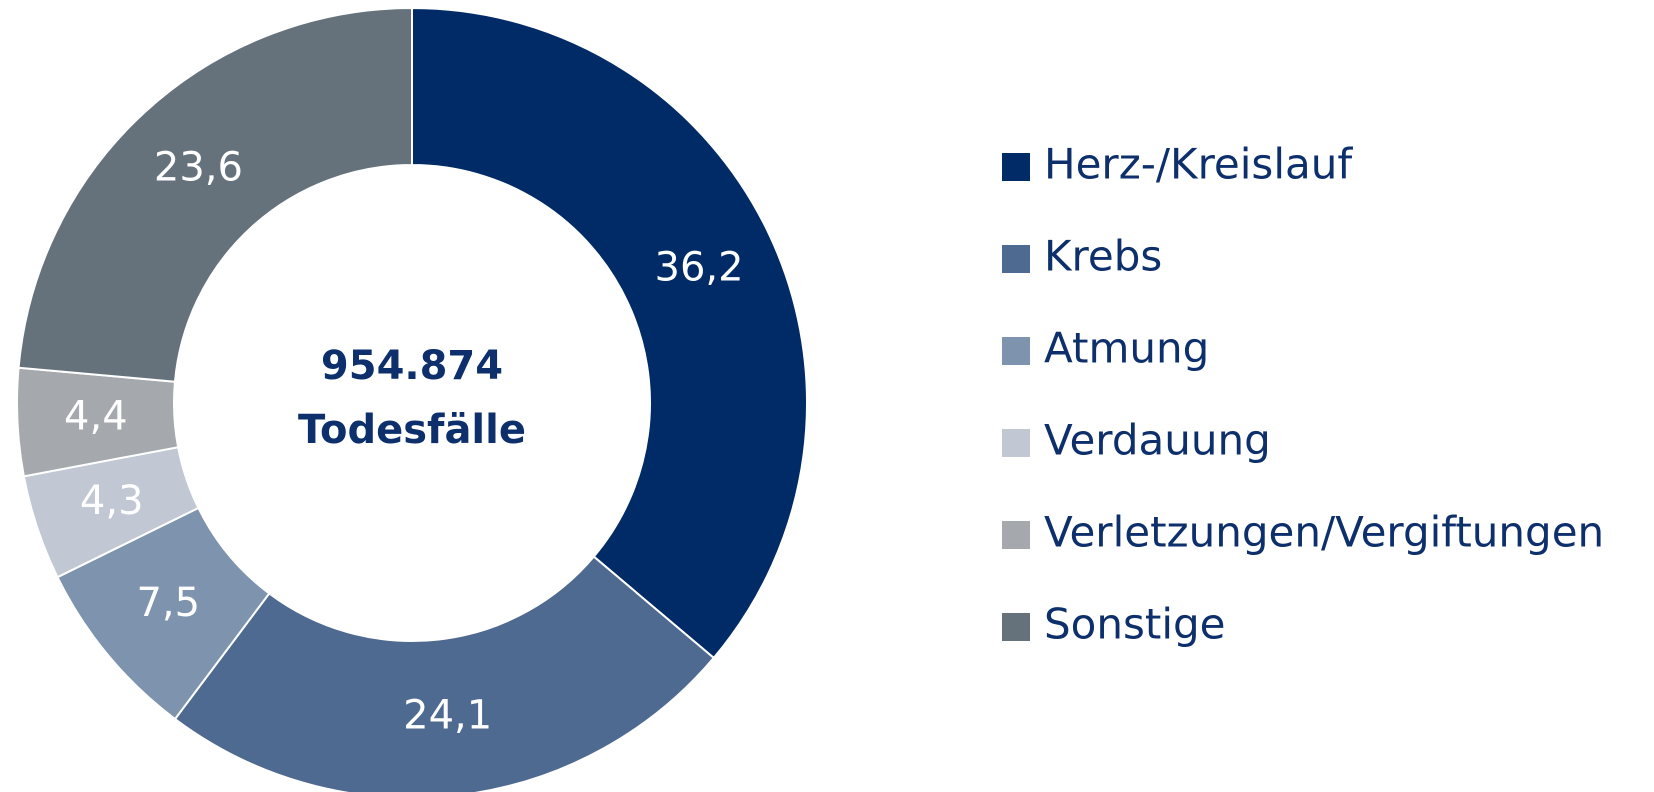 This screenshot has height=792, width=1654. I want to click on legend-label: Herz-/Kreislauf, so click(1198, 164).